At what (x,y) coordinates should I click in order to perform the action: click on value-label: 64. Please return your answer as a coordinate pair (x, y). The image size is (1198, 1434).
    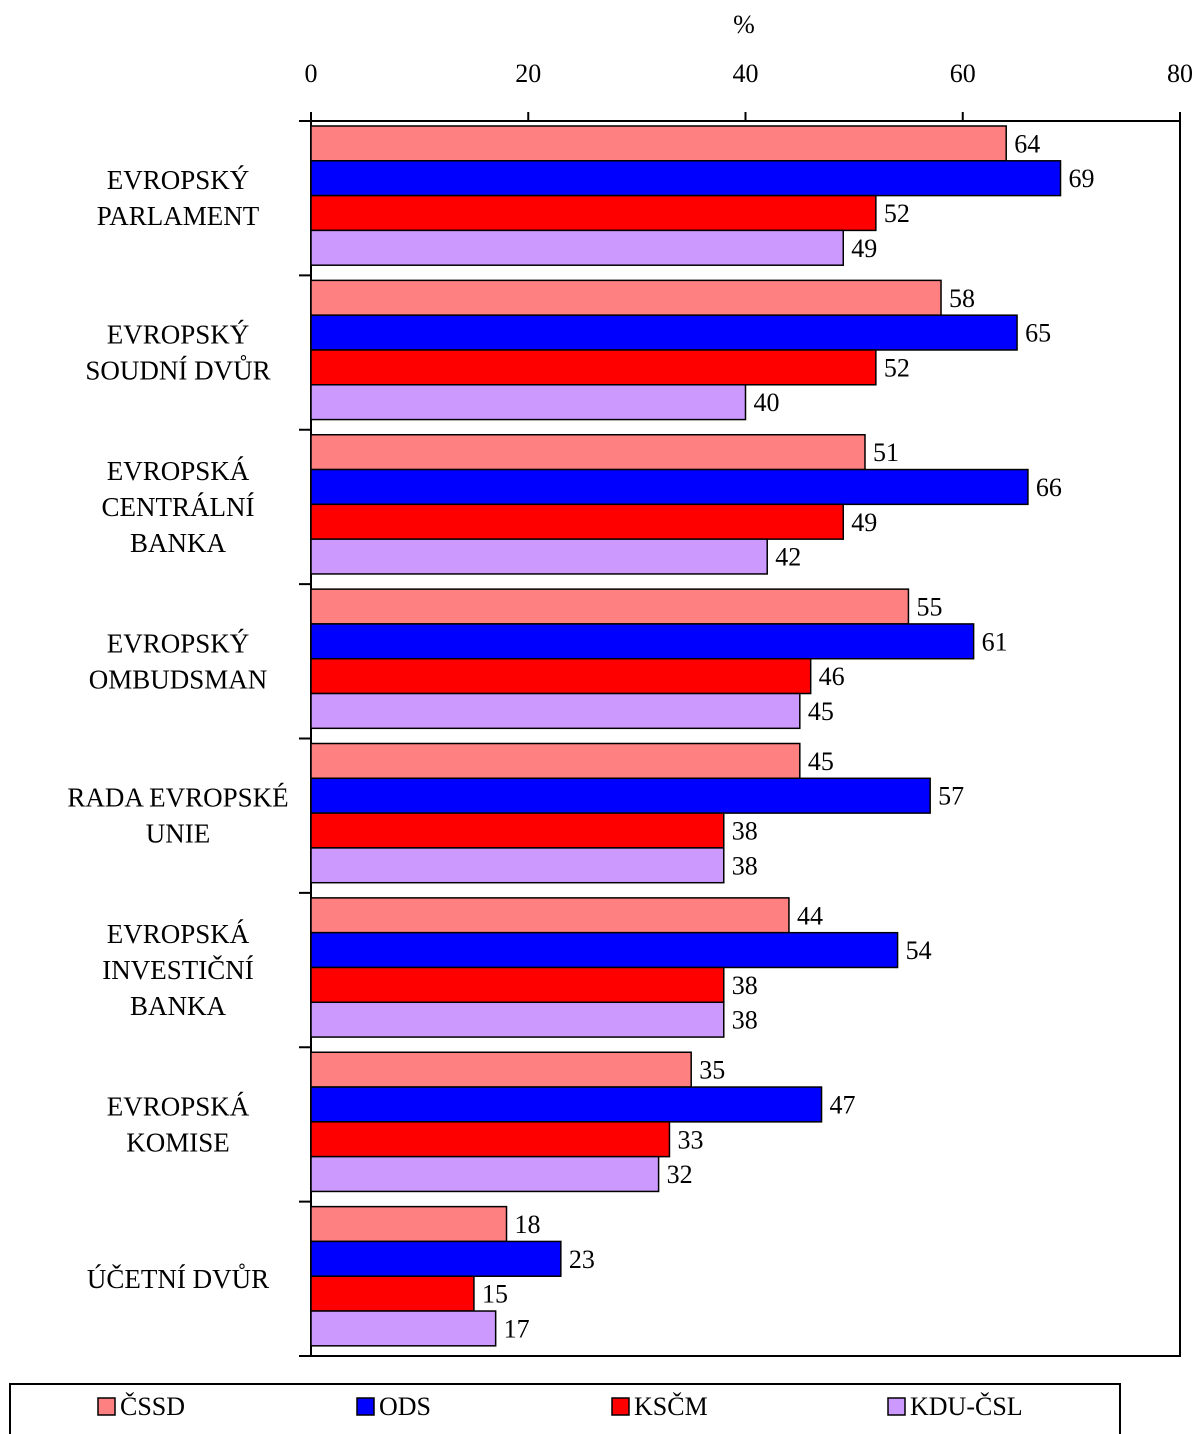
    Looking at the image, I should click on (1027, 143).